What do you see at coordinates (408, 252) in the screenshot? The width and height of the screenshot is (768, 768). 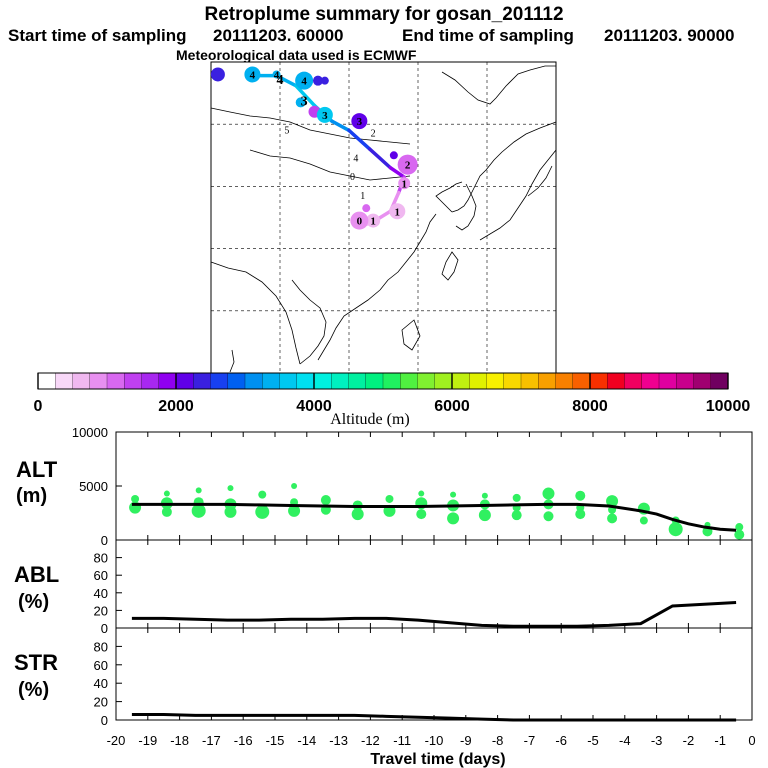 I see `coast-china-east` at bounding box center [408, 252].